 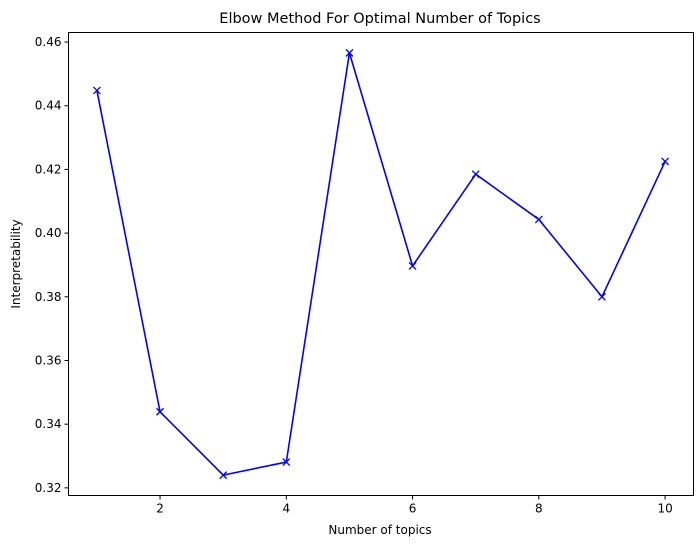 I want to click on y-tick-label: 0.38, so click(x=48, y=297).